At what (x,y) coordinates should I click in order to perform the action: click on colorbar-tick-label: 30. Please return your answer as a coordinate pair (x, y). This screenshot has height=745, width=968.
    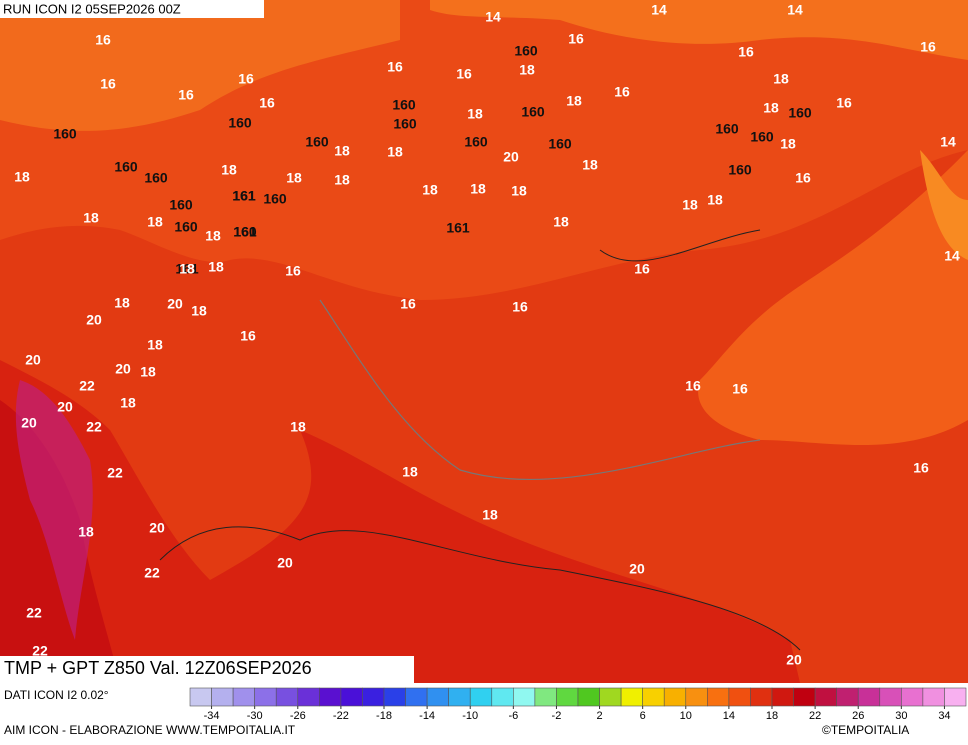
    Looking at the image, I should click on (901, 716).